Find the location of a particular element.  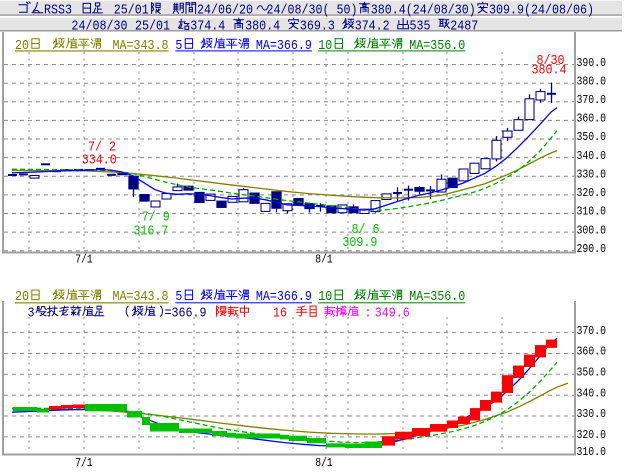

svg-text: 349.6 is located at coordinates (392, 313).